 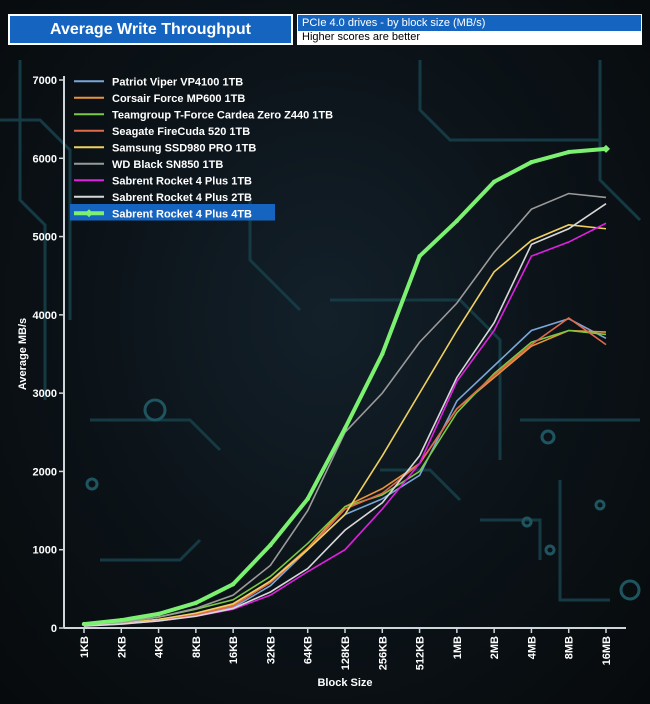 What do you see at coordinates (184, 148) in the screenshot?
I see `legend-label: Samsung SSD980 PRO 1TB` at bounding box center [184, 148].